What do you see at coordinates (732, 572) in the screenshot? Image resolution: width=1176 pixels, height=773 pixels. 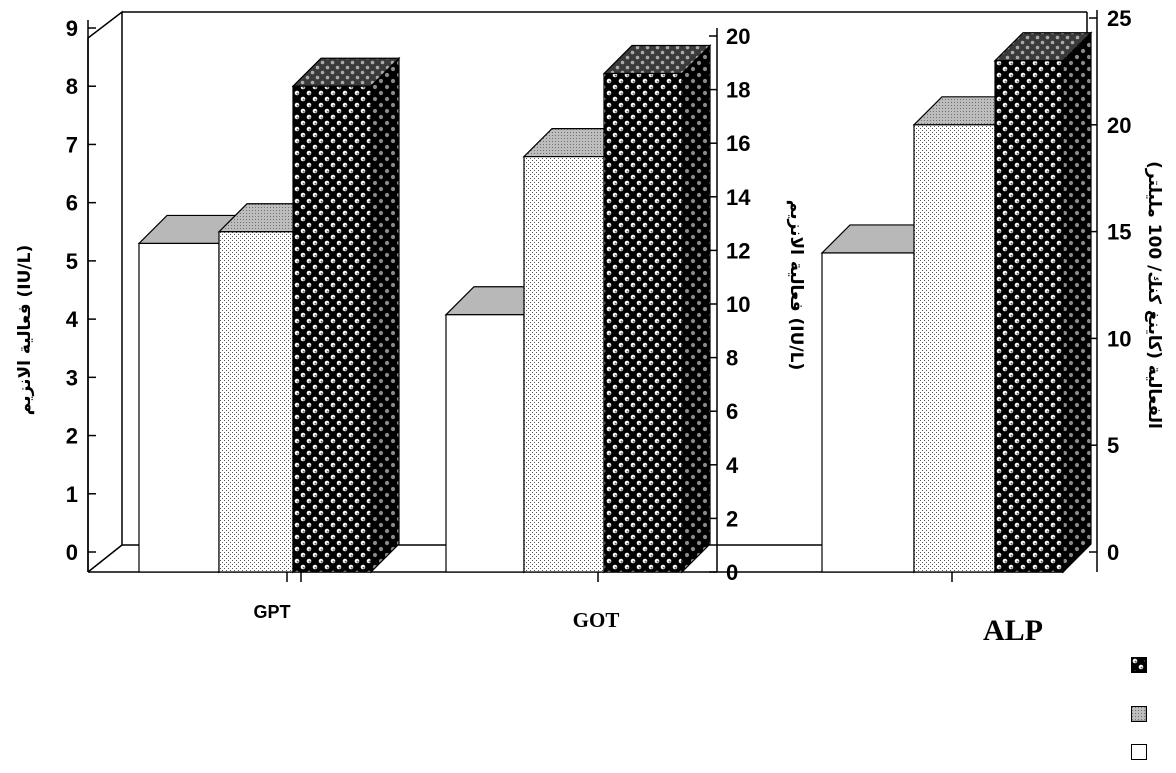 I see `y-tick-label-middle: 0` at bounding box center [732, 572].